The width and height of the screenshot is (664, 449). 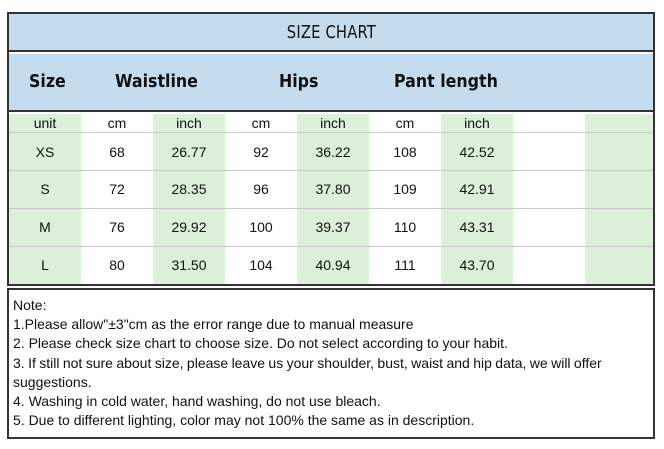 What do you see at coordinates (405, 152) in the screenshot?
I see `length-cm-value: 108` at bounding box center [405, 152].